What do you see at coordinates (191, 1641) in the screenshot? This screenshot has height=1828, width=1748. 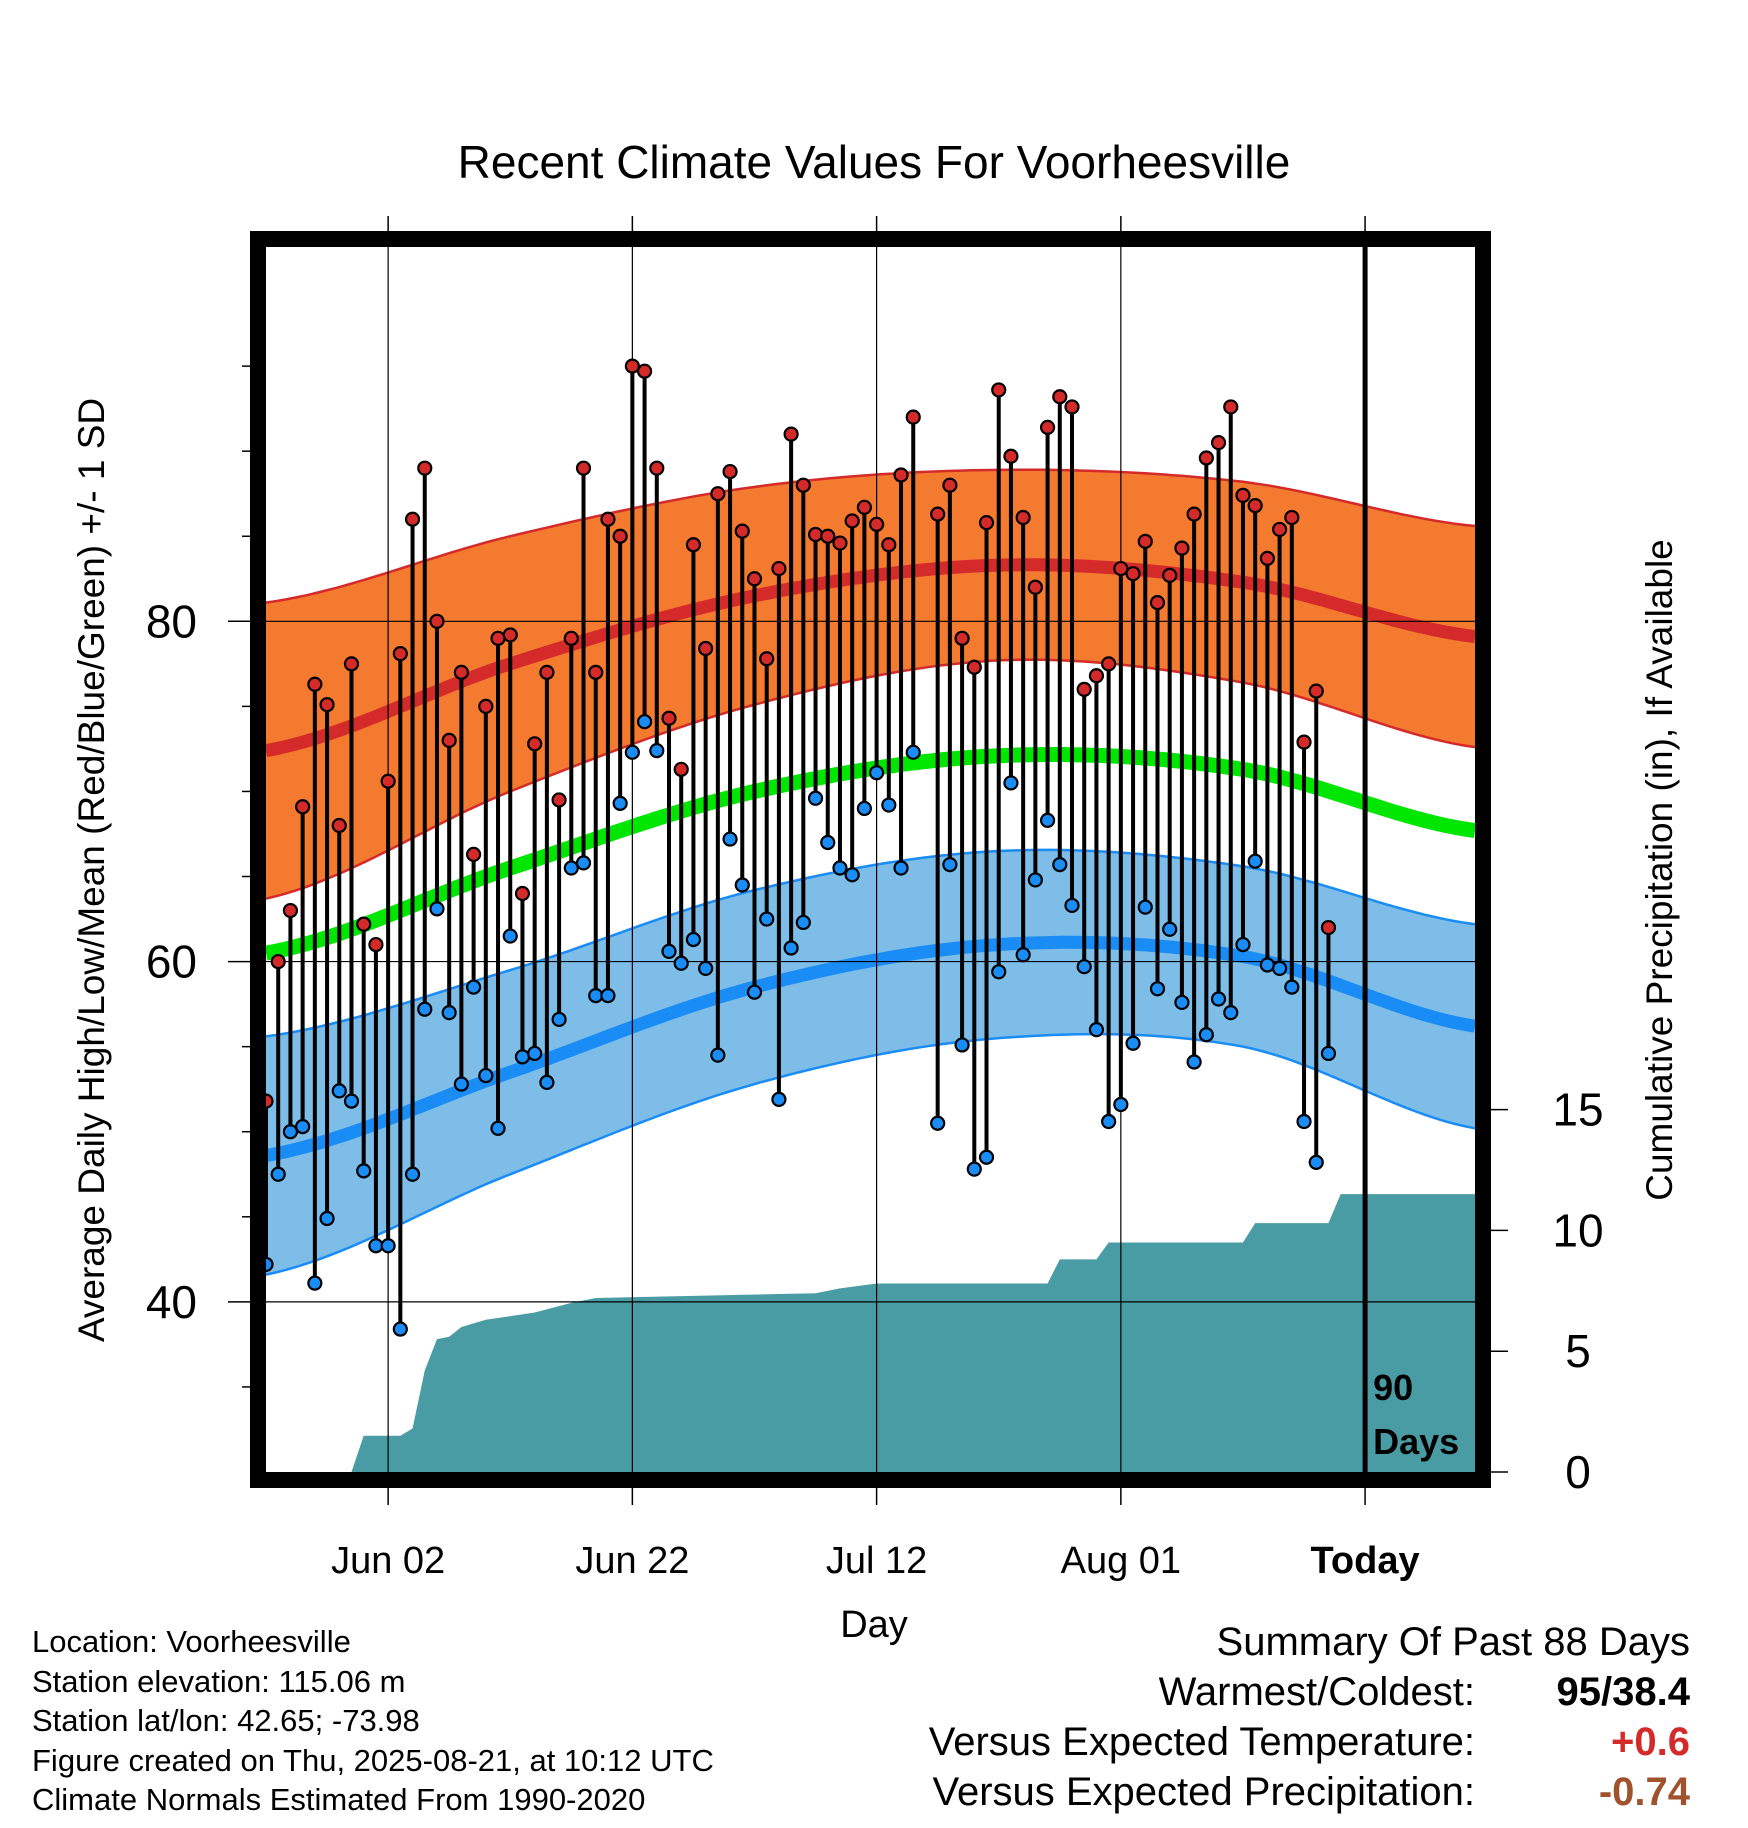 I see `location-text: Location: Voorheesville` at bounding box center [191, 1641].